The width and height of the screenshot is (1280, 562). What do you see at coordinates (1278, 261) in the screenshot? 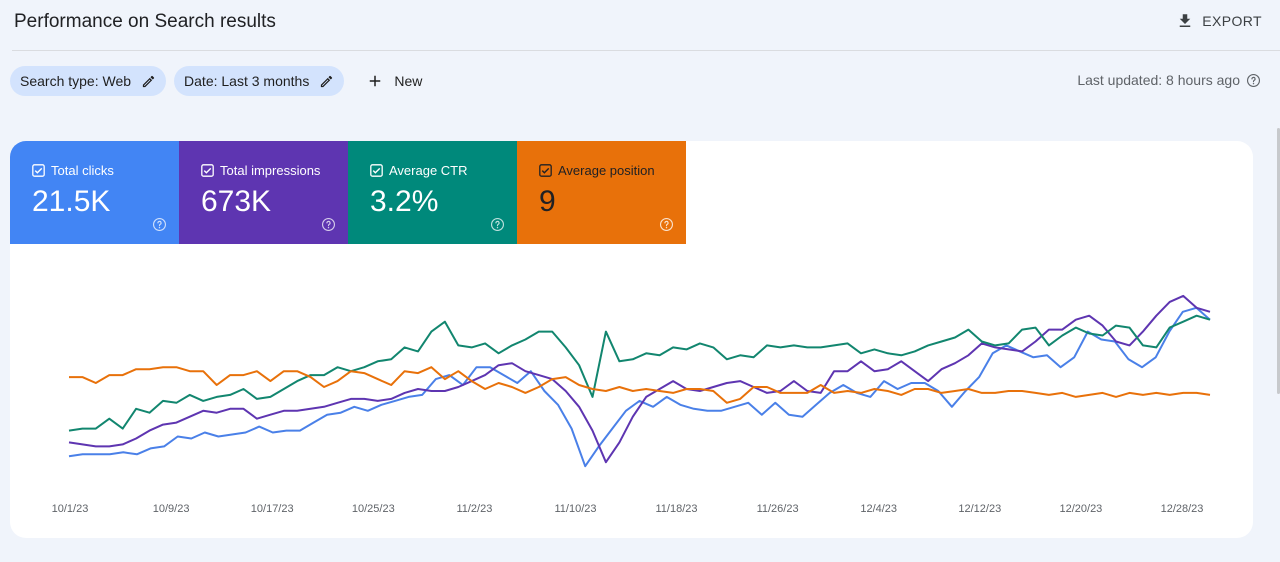
I see `page-scrollbar` at bounding box center [1278, 261].